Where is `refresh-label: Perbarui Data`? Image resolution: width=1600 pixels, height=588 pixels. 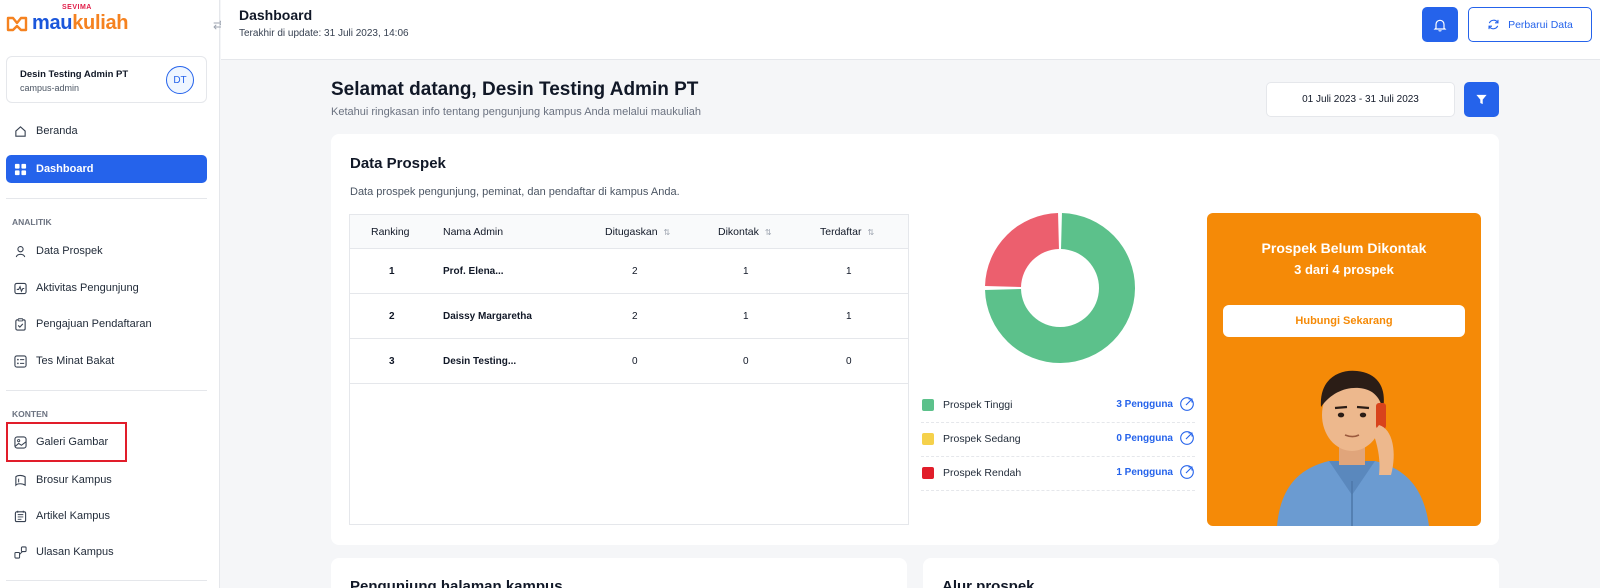 refresh-label: Perbarui Data is located at coordinates (1540, 24).